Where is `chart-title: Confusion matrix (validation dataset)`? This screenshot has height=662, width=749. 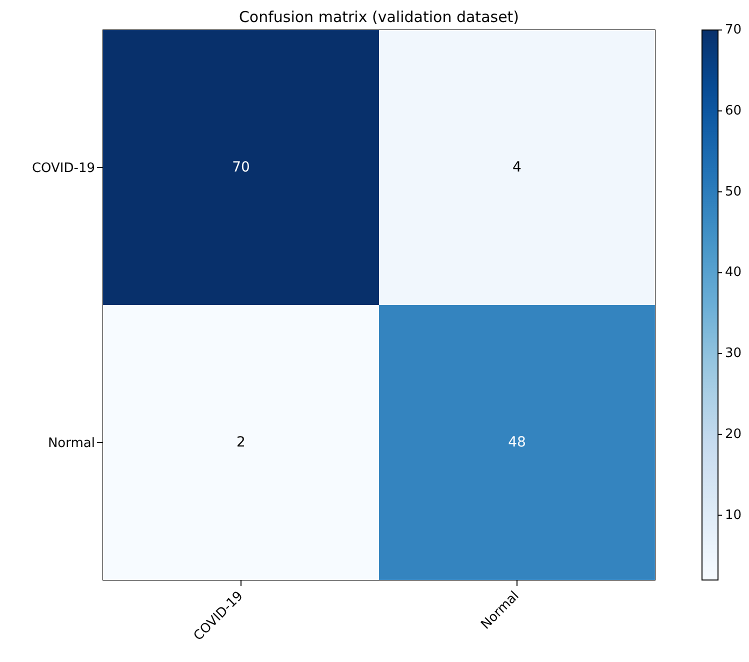
chart-title: Confusion matrix (validation dataset) is located at coordinates (379, 17).